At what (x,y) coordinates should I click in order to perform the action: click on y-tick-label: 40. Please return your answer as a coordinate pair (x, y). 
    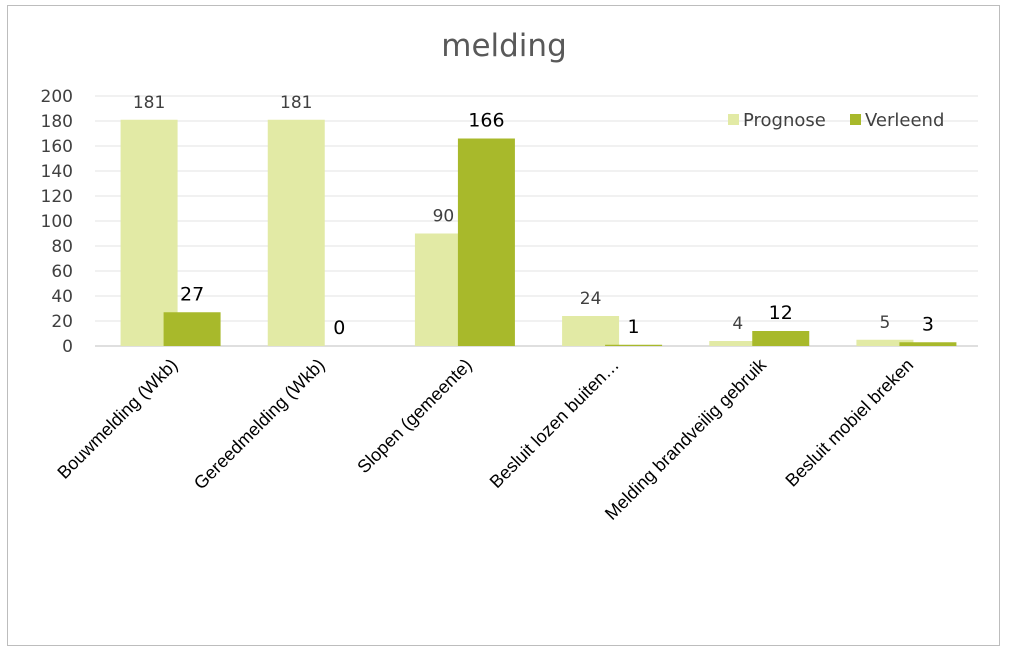
    Looking at the image, I should click on (62, 297).